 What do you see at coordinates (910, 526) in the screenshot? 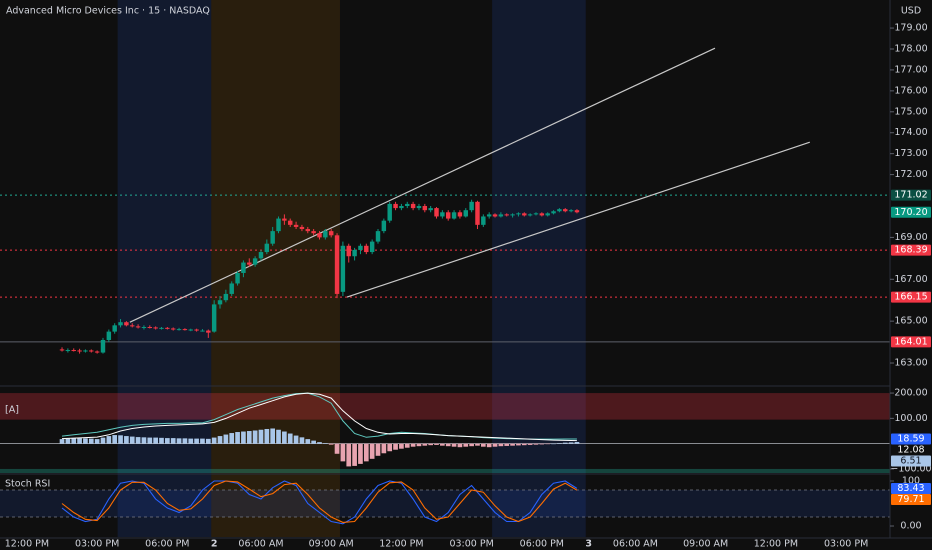
I see `y-tick-label: 0.00` at bounding box center [910, 526].